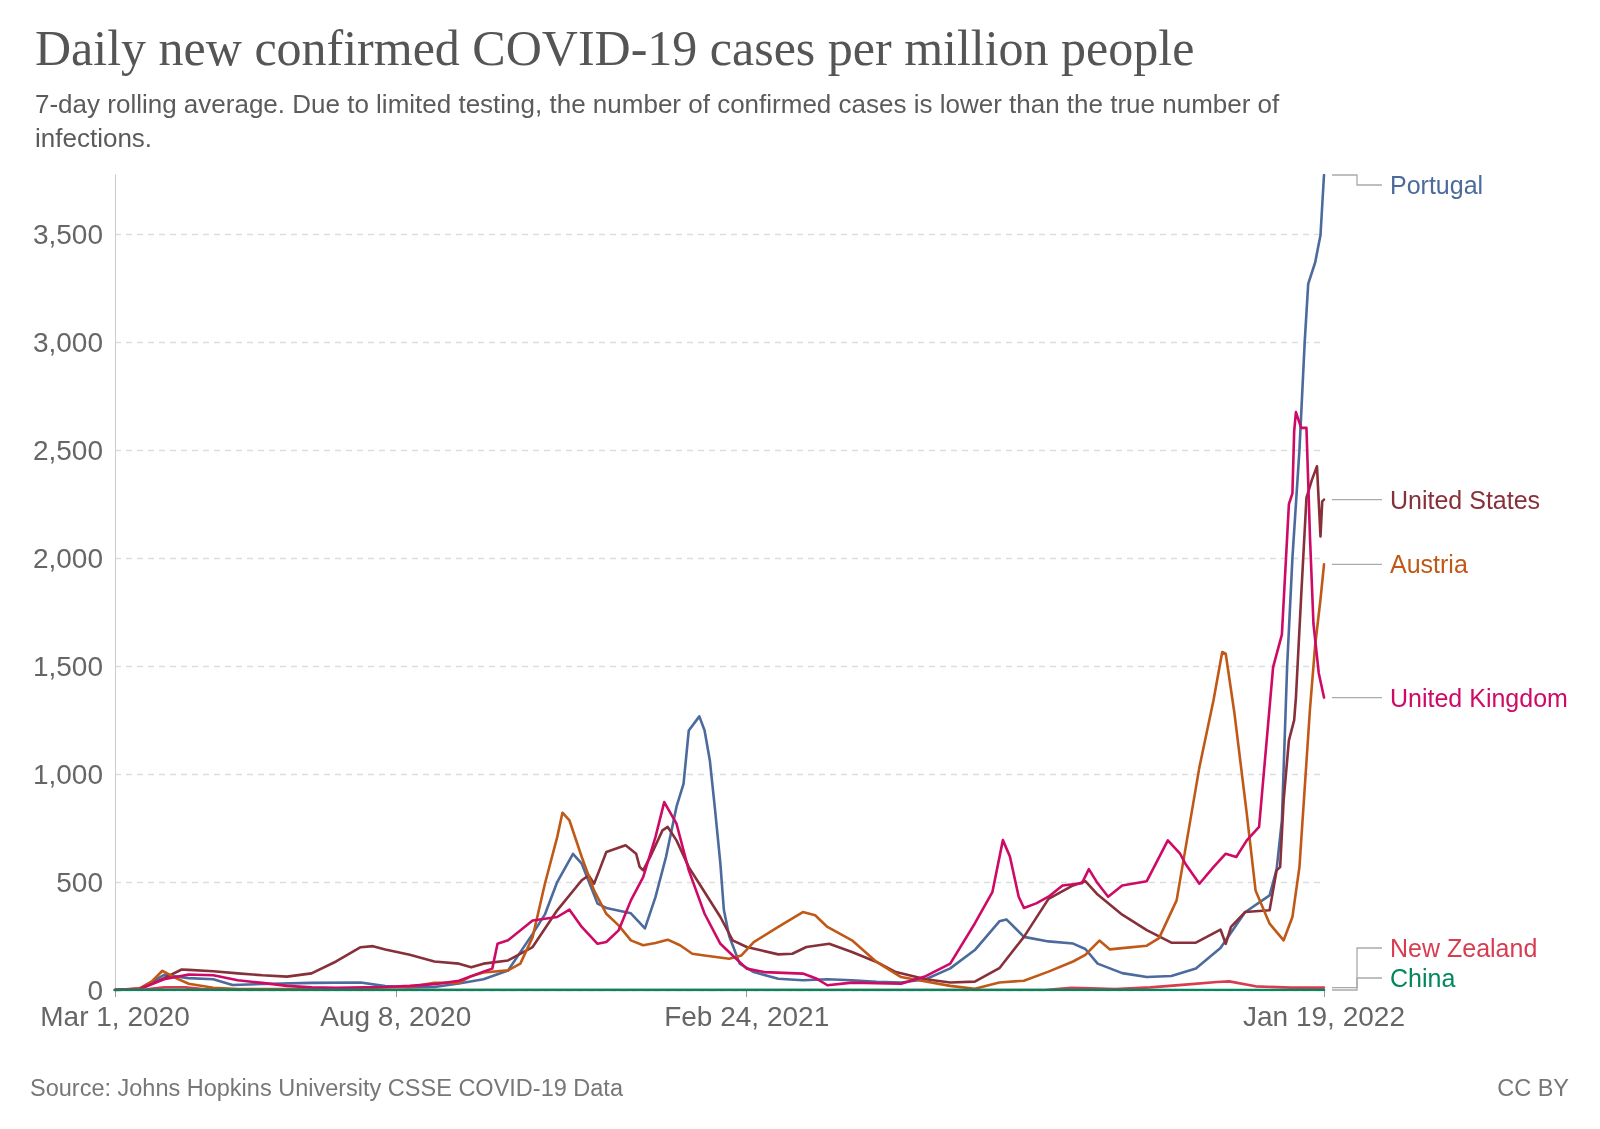  I want to click on text: China, so click(1423, 978).